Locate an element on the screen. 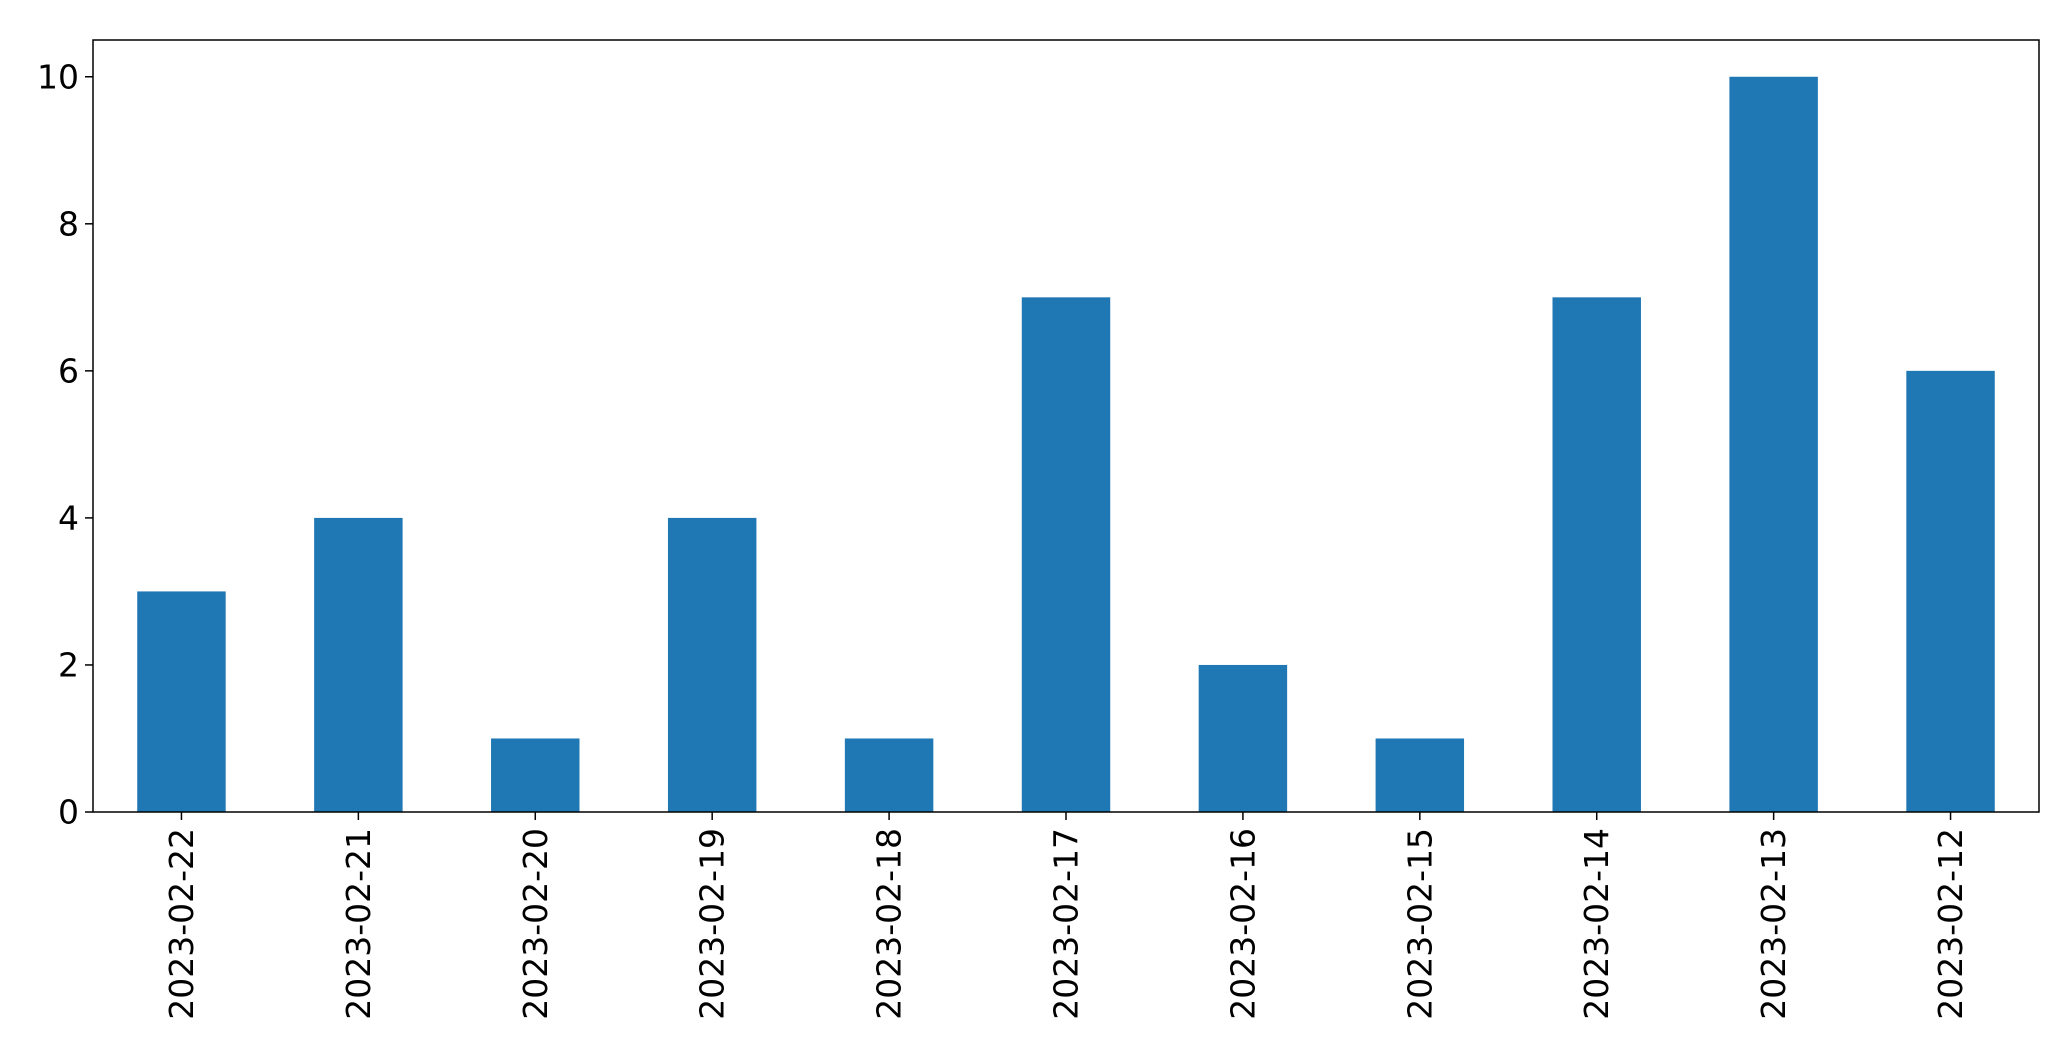 The height and width of the screenshot is (1061, 2071). y-tick-label: 0 is located at coordinates (68, 812).